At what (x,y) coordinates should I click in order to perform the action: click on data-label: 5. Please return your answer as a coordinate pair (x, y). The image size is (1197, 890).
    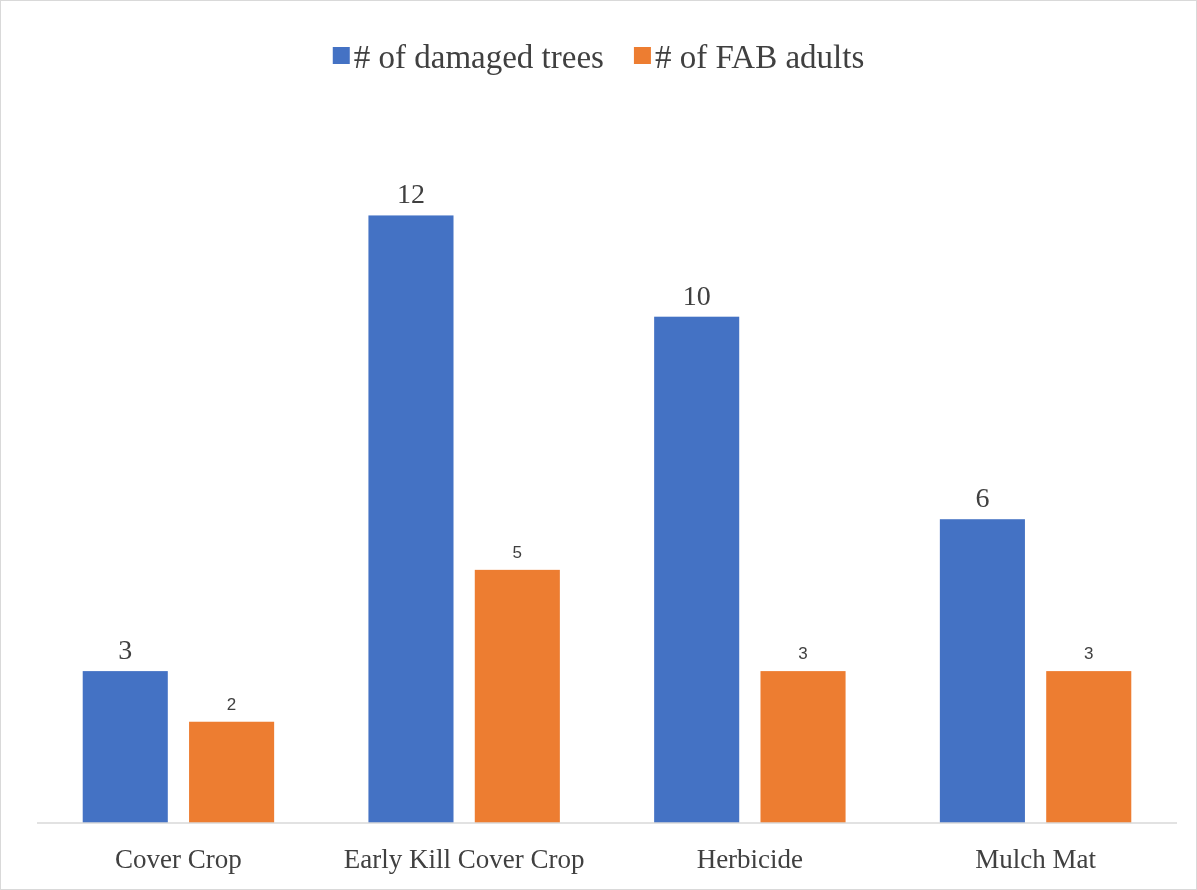
    Looking at the image, I should click on (517, 552).